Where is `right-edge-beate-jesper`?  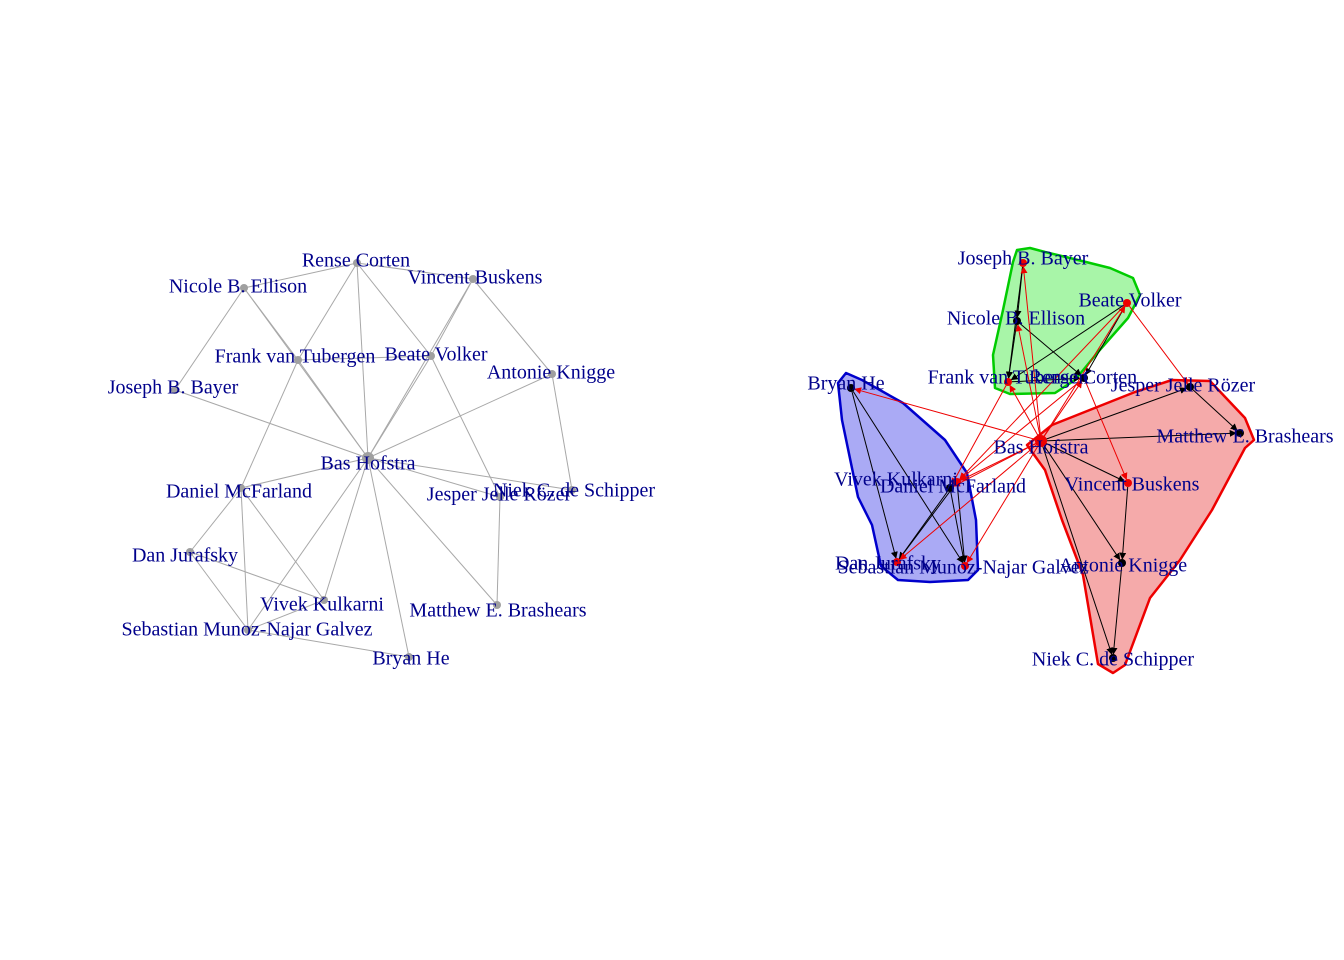
right-edge-beate-jesper is located at coordinates (1159, 345).